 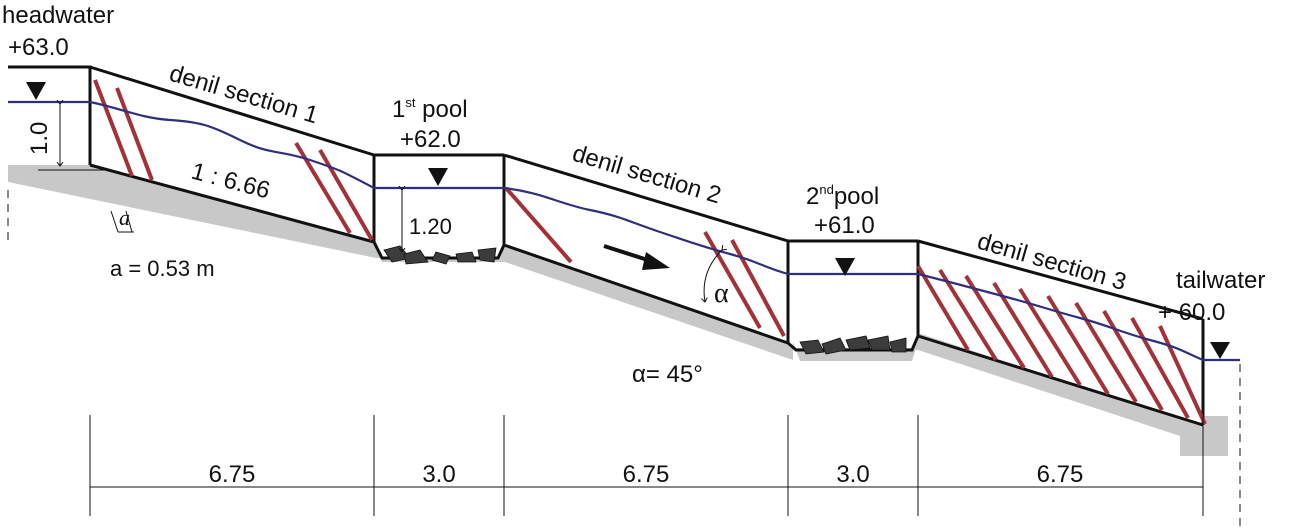 What do you see at coordinates (842, 196) in the screenshot?
I see `pool-2-label: 2ndpool` at bounding box center [842, 196].